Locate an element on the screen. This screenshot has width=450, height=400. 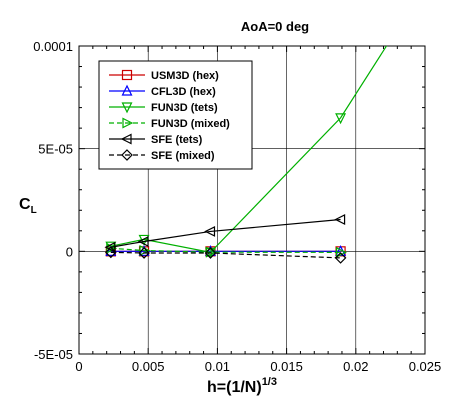
legend-entry: CFL3D (hex) is located at coordinates (162, 91).